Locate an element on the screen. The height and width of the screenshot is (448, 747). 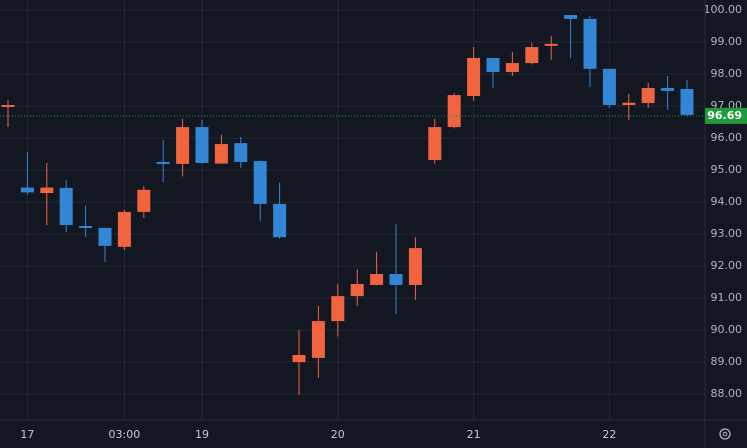
x-tick-label: 17 is located at coordinates (27, 434).